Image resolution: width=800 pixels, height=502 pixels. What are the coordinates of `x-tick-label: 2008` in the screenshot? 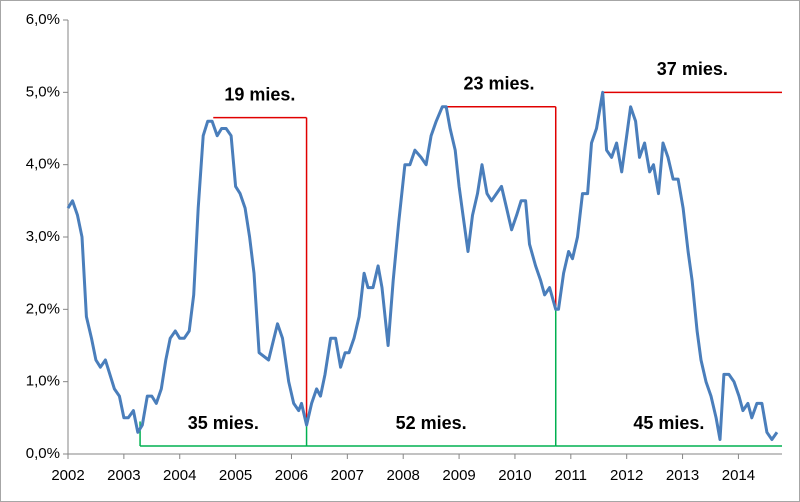 It's located at (403, 475).